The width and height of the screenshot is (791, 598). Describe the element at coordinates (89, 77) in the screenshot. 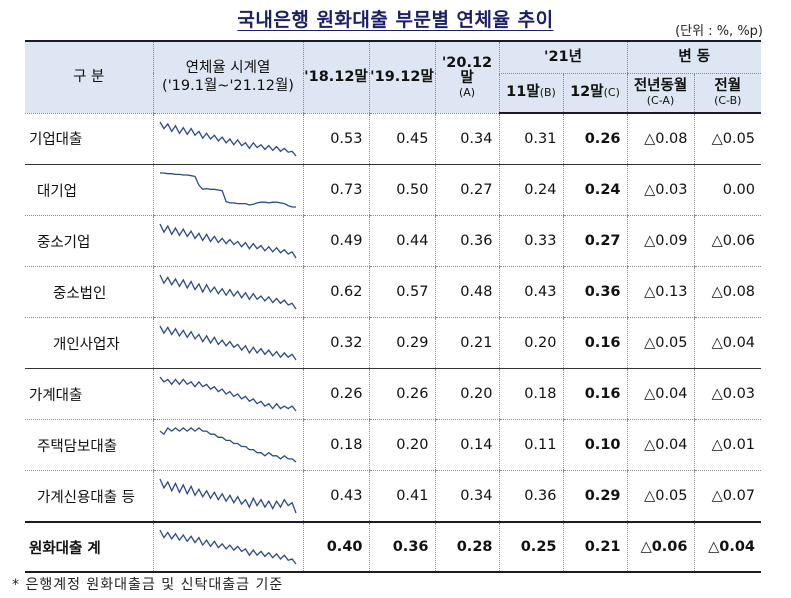

I see `header-category: 구 분` at that location.